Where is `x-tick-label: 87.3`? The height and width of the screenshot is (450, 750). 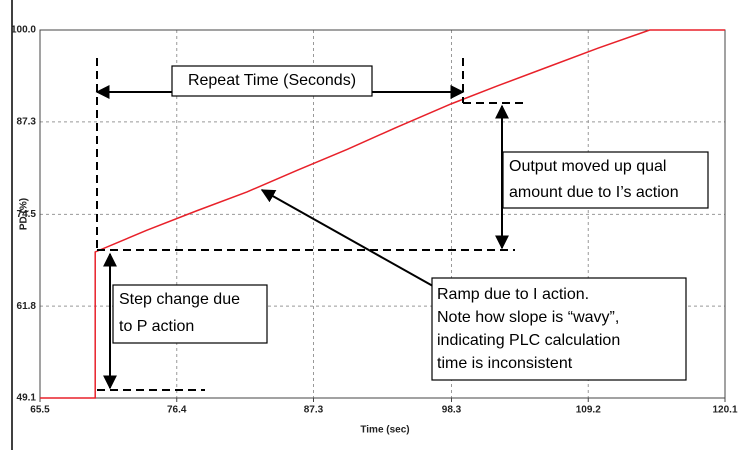 x-tick-label: 87.3 is located at coordinates (314, 410).